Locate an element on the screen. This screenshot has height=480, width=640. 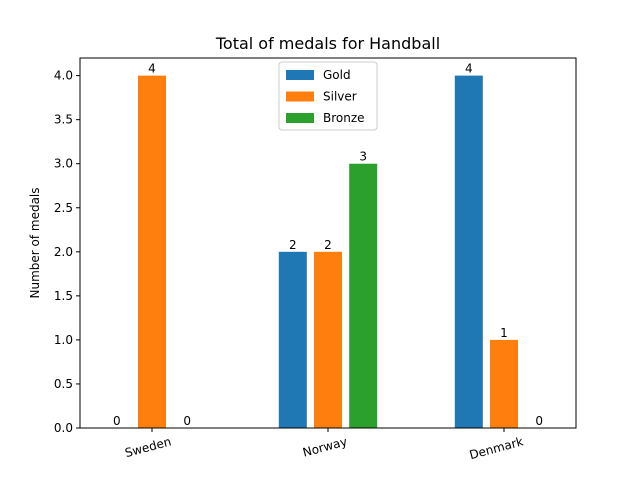
y-tick-label: 4.0 is located at coordinates (63, 76).